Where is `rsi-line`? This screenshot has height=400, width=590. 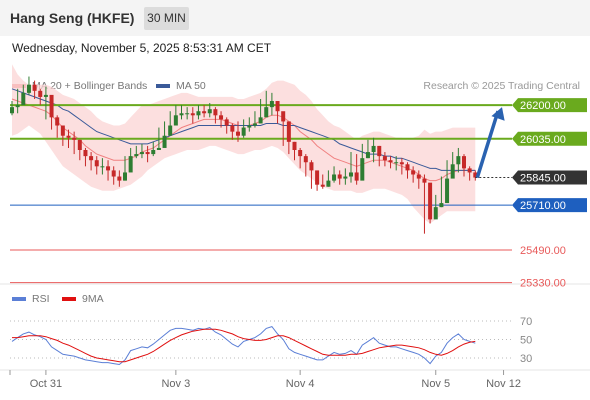
rsi-line is located at coordinates (243, 346).